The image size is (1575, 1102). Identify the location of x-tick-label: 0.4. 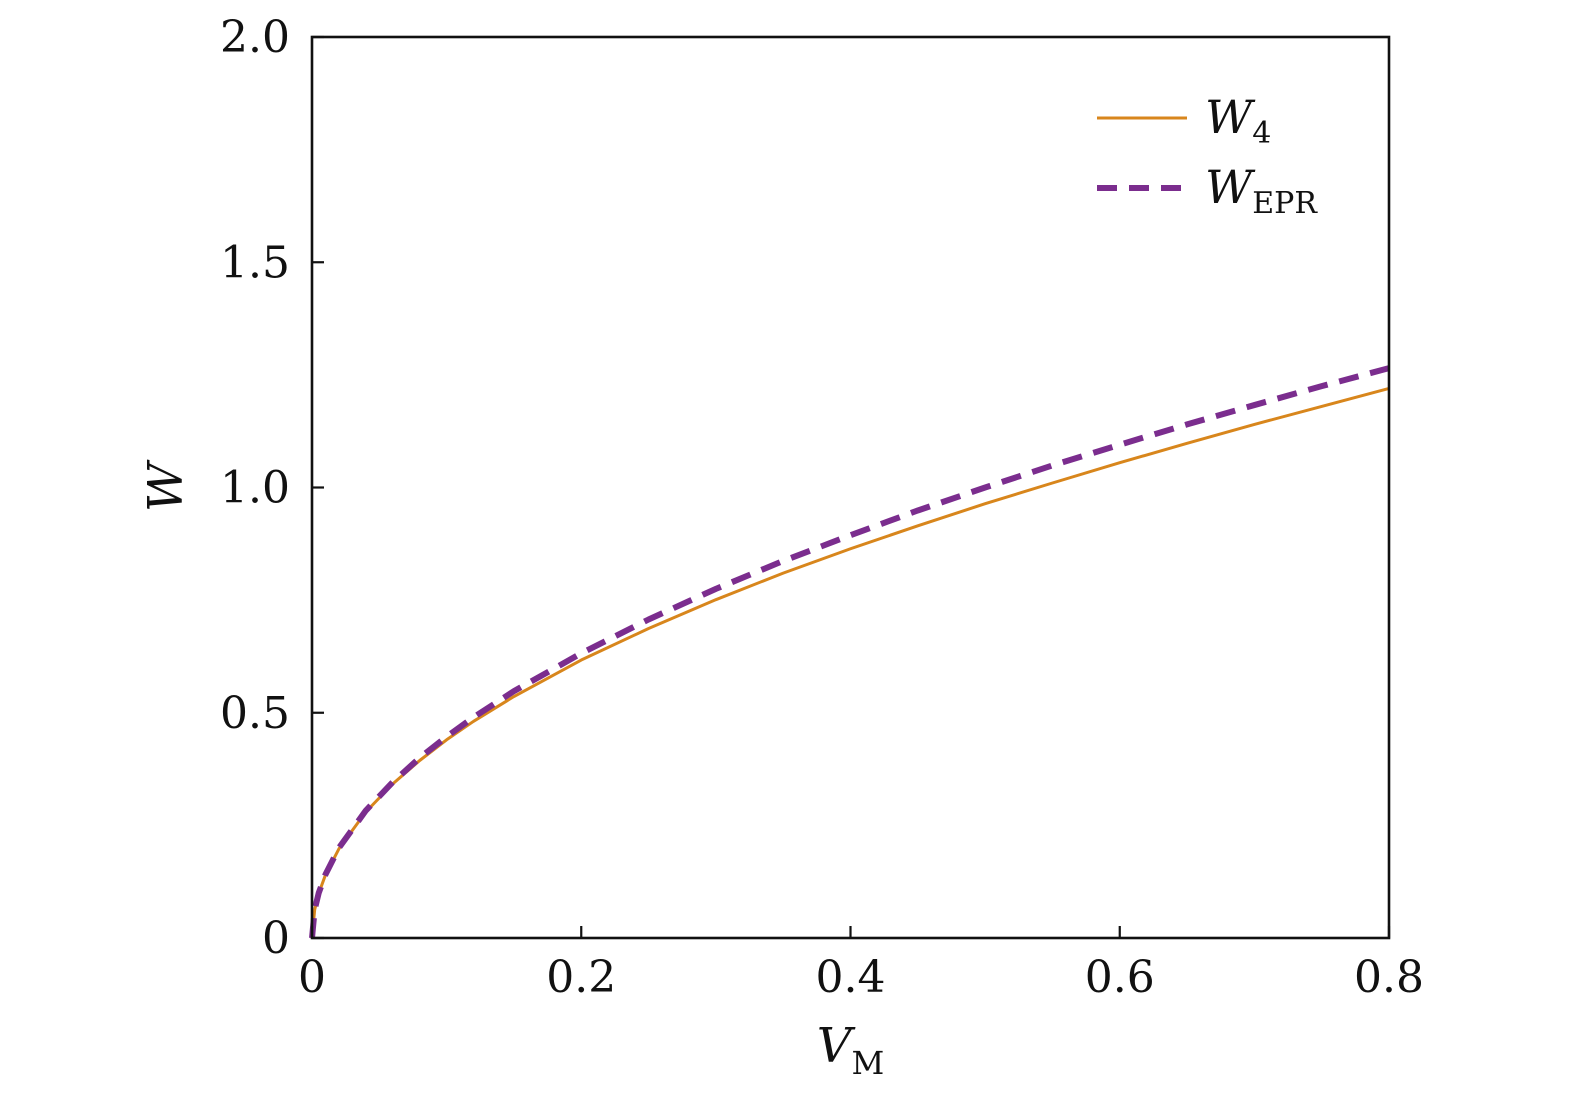
(851, 977).